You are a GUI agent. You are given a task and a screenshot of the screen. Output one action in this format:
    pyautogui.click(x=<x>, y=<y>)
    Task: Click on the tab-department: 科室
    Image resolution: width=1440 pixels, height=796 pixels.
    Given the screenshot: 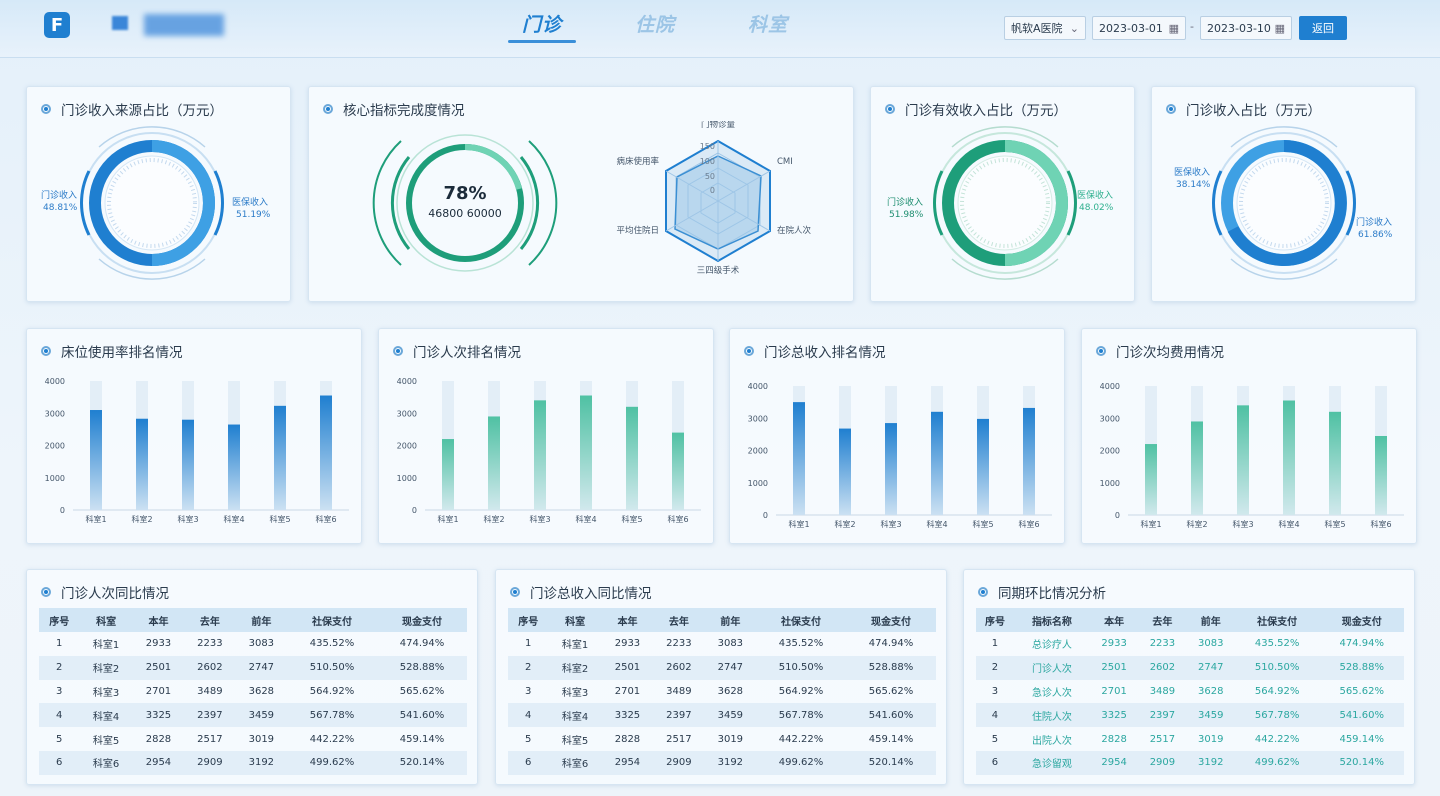 What is the action you would take?
    pyautogui.click(x=768, y=25)
    